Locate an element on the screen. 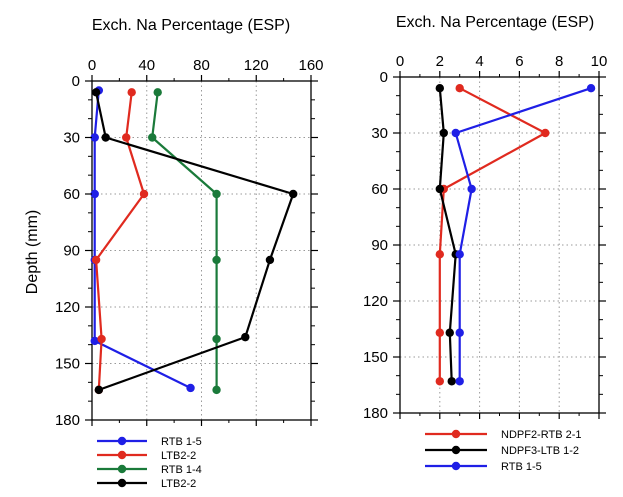 This screenshot has width=623, height=497. left-ylabel: Depth (mm) is located at coordinates (32, 252).